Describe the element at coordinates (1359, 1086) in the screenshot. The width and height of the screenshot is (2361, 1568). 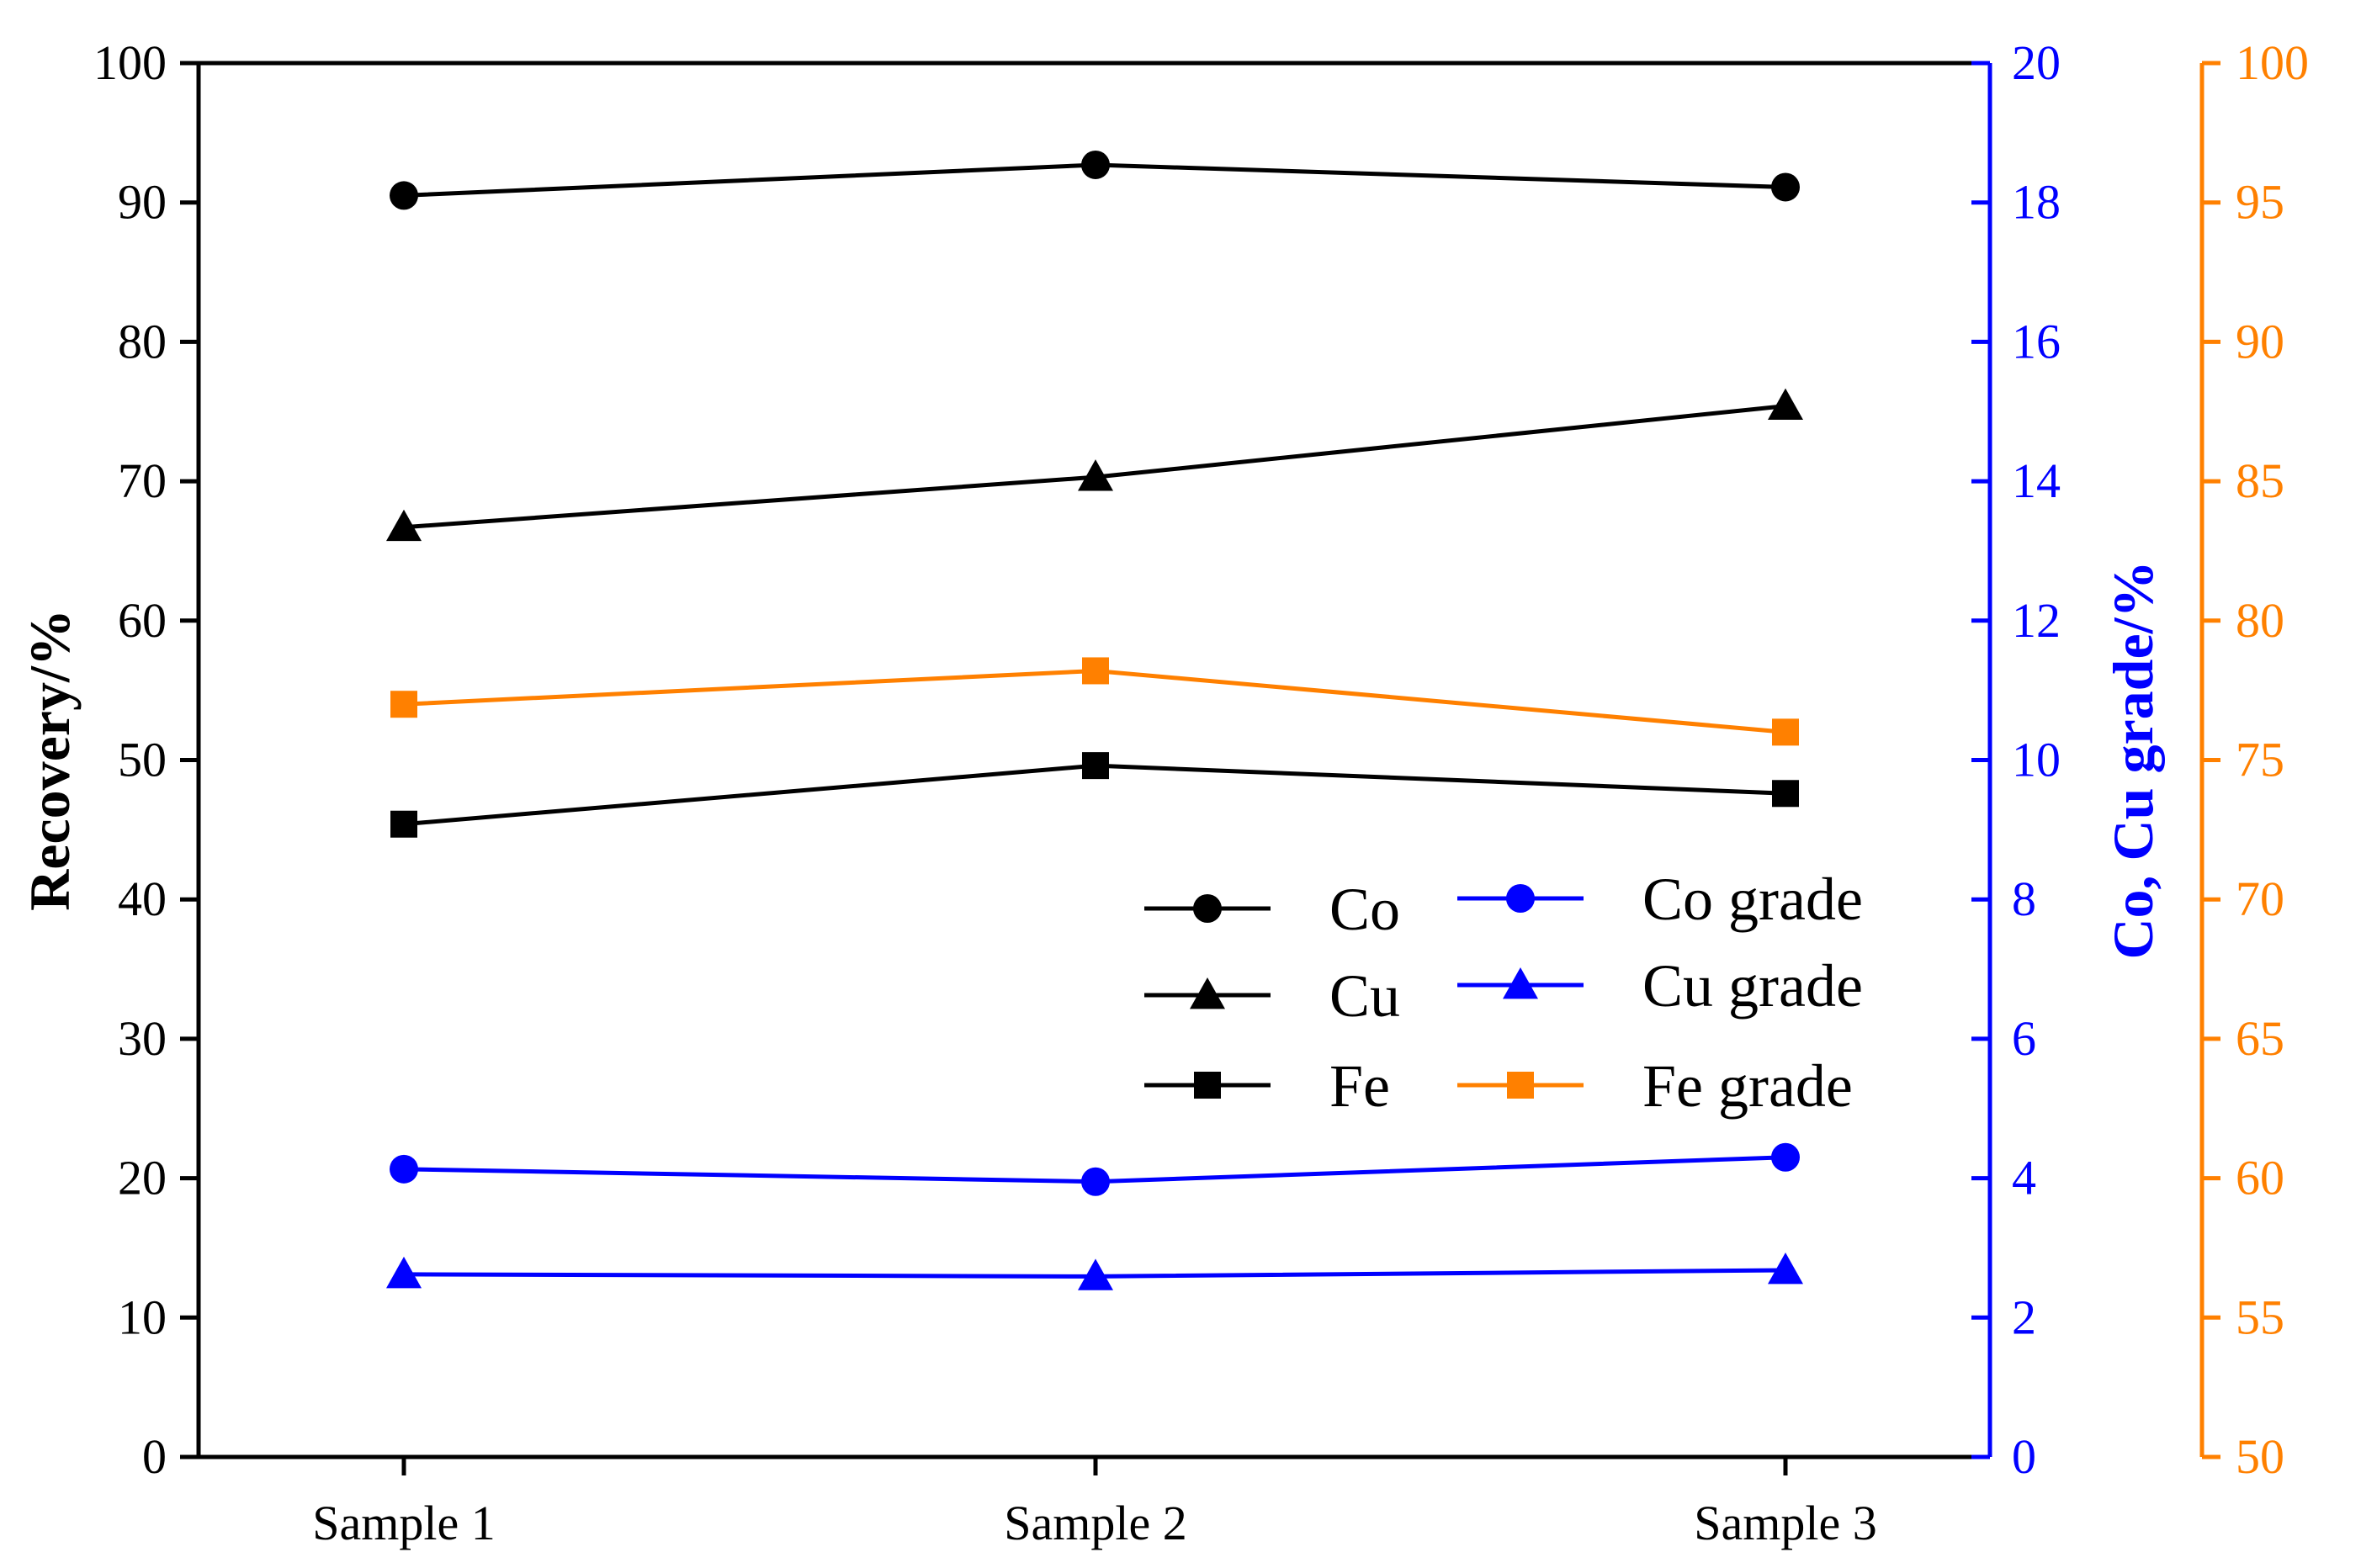
I see `legend-label: Fe` at that location.